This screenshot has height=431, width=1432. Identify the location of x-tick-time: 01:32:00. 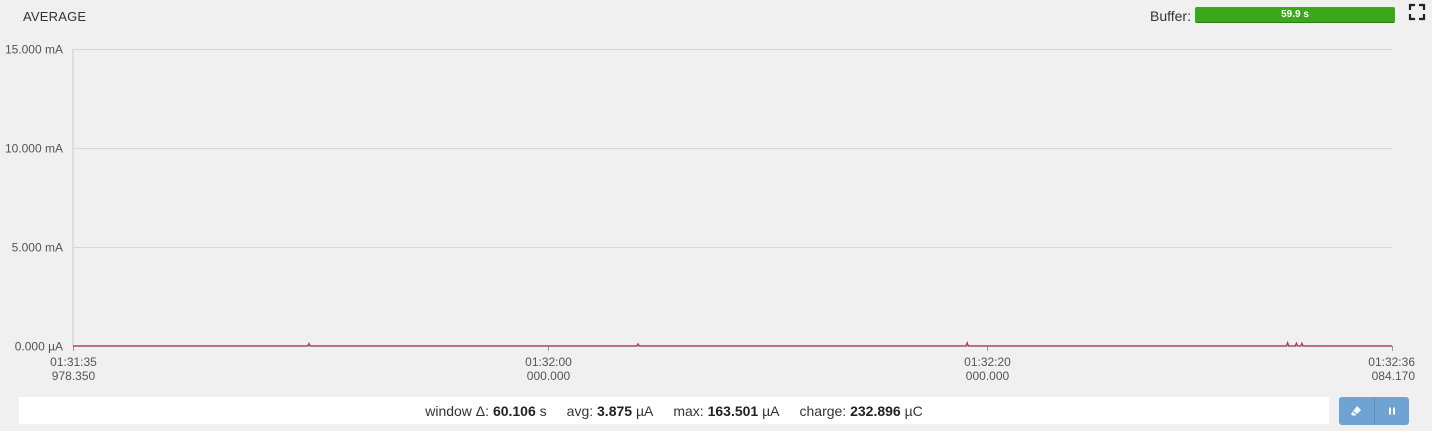
(548, 362).